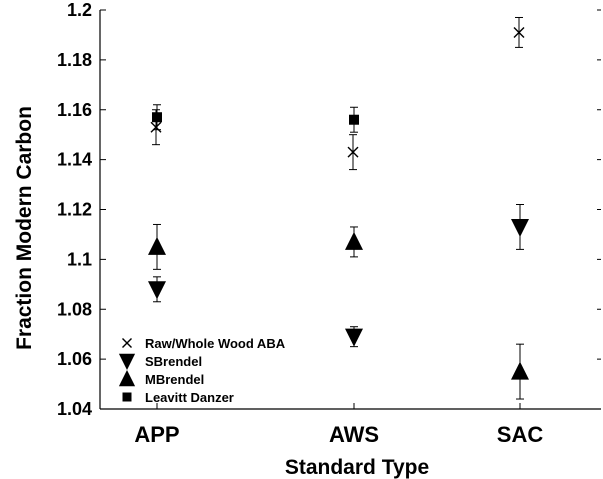  Describe the element at coordinates (357, 467) in the screenshot. I see `x-axis-title: Standard Type` at that location.